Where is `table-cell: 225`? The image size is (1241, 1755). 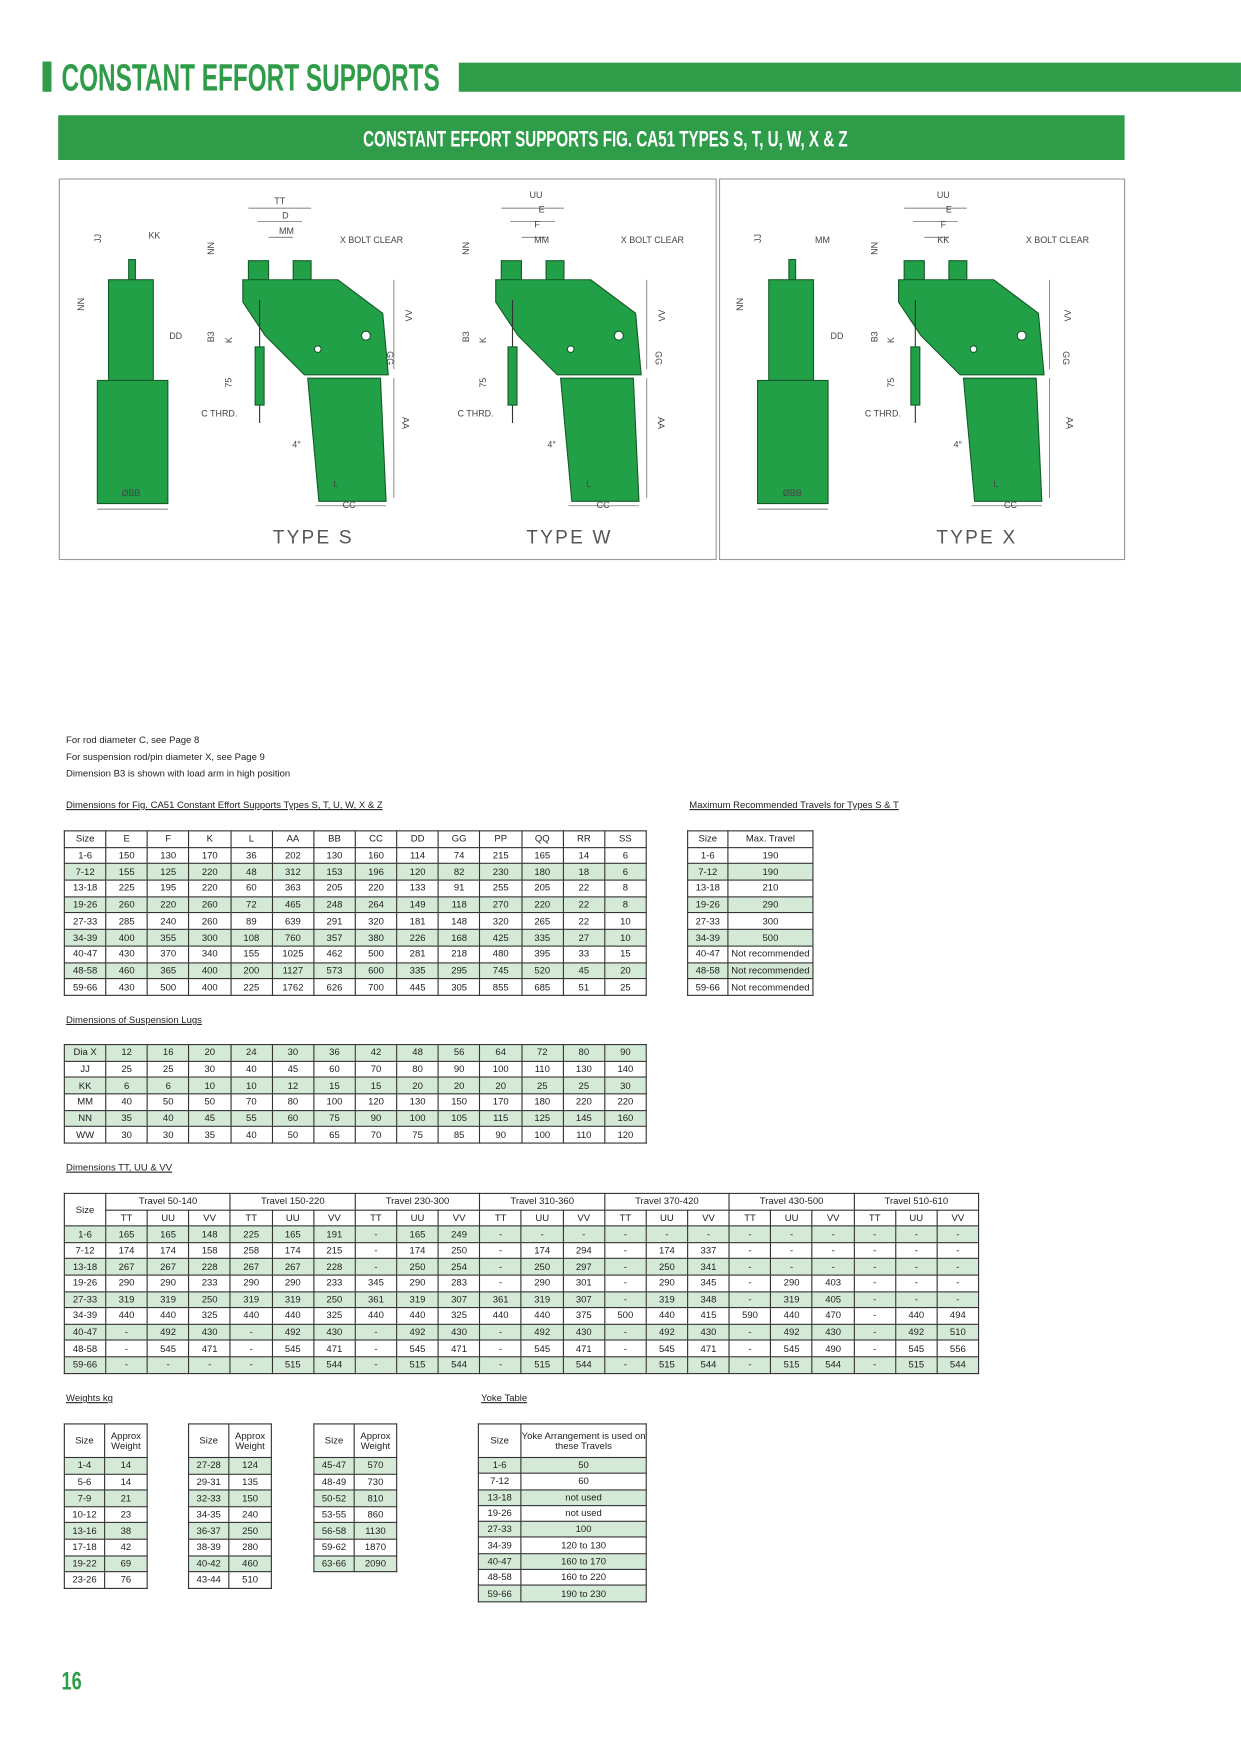
table-cell: 225 is located at coordinates (127, 888).